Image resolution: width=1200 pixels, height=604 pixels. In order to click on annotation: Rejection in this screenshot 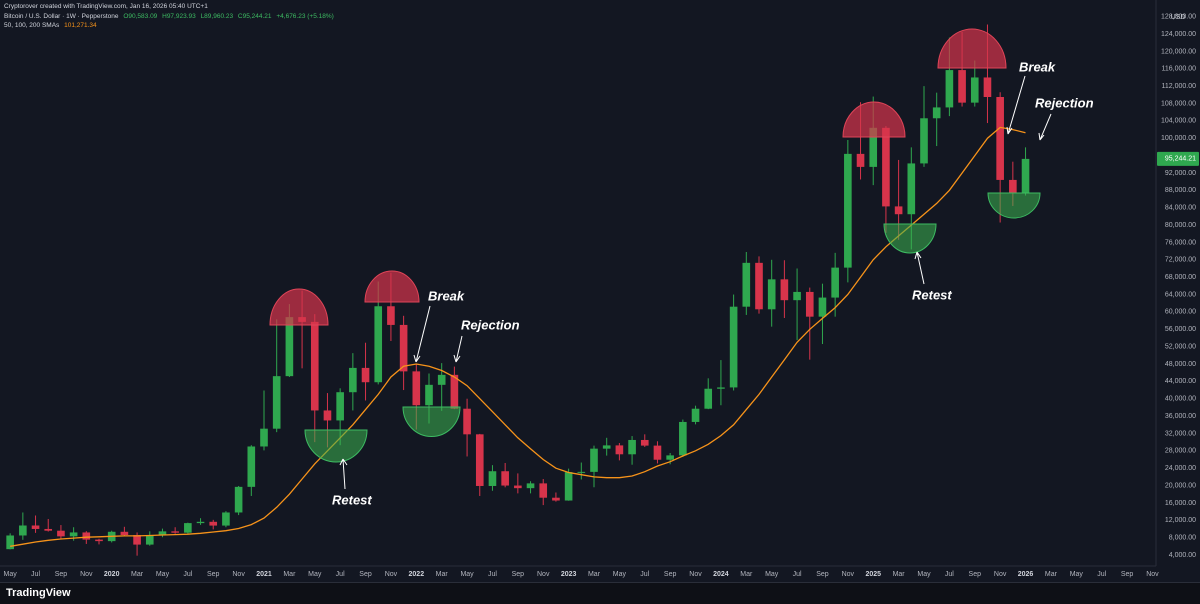, I will do `click(1064, 102)`.